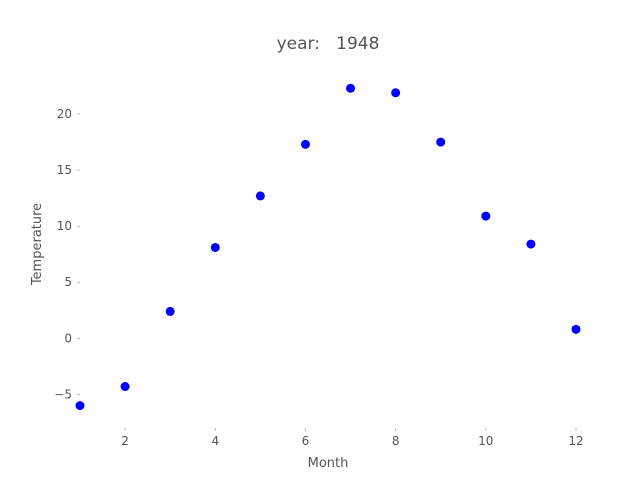 The image size is (640, 480). I want to click on chart-title: year: 1948, so click(328, 44).